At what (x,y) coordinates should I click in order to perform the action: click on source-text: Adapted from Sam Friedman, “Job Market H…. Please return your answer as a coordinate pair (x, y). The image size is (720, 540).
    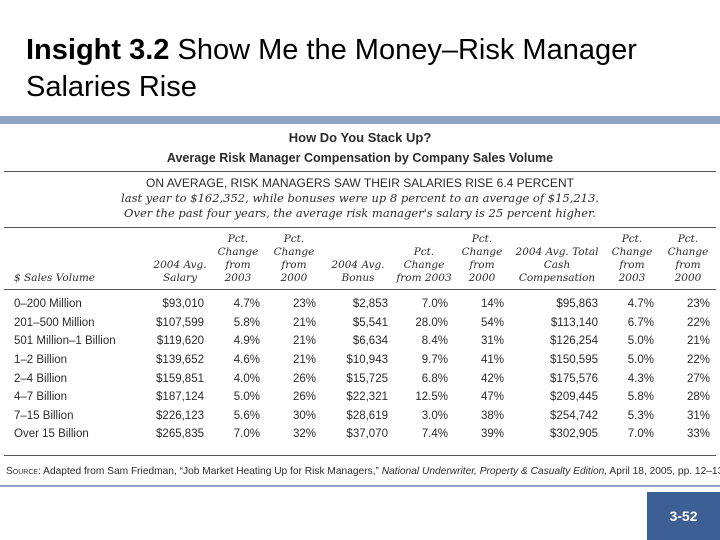
    Looking at the image, I should click on (211, 471).